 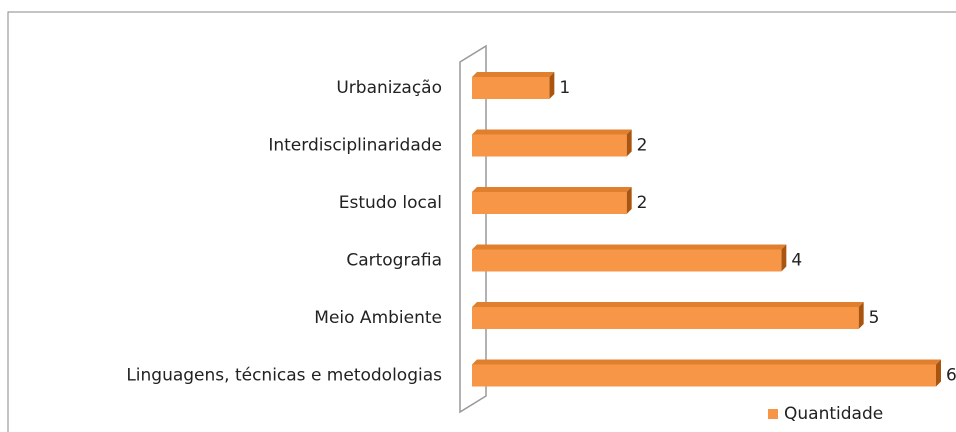 I want to click on data-label: 1, so click(x=564, y=88).